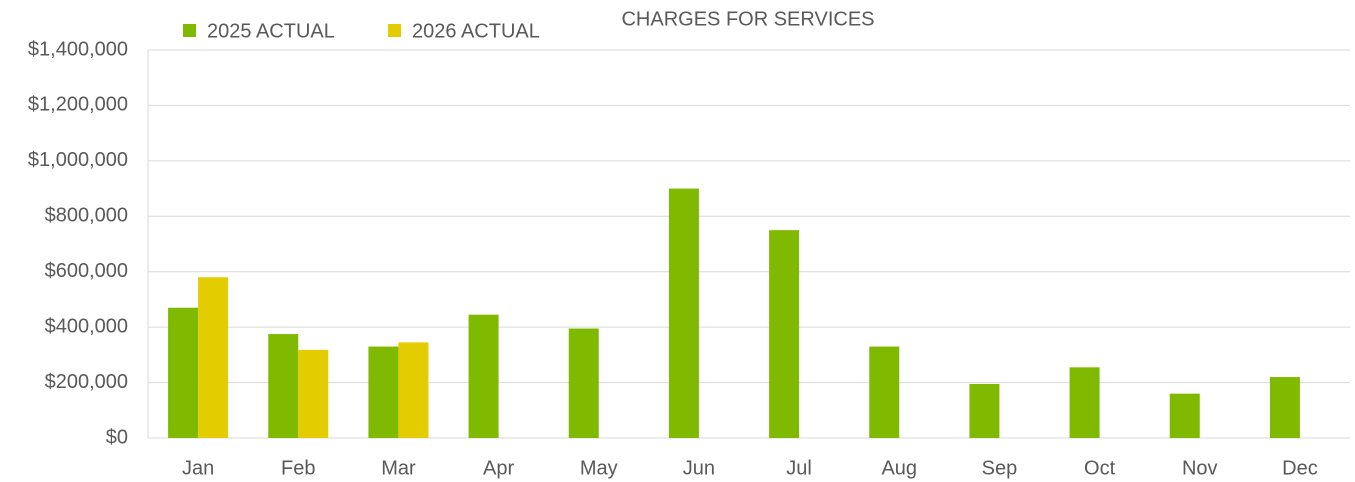 Image resolution: width=1355 pixels, height=482 pixels. I want to click on x-tick-label: Jul, so click(799, 468).